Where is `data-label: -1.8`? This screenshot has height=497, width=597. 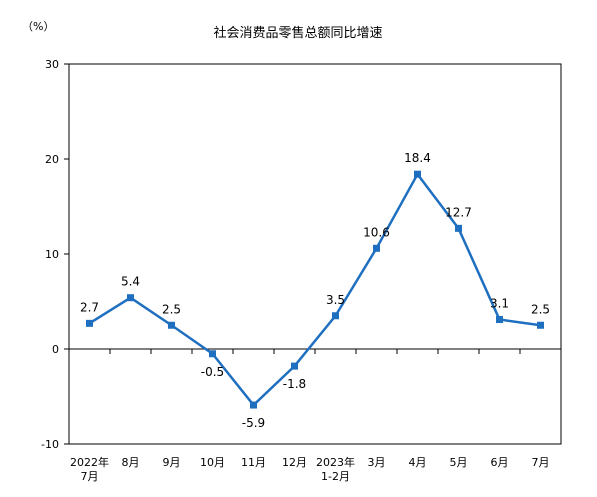
data-label: -1.8 is located at coordinates (294, 384).